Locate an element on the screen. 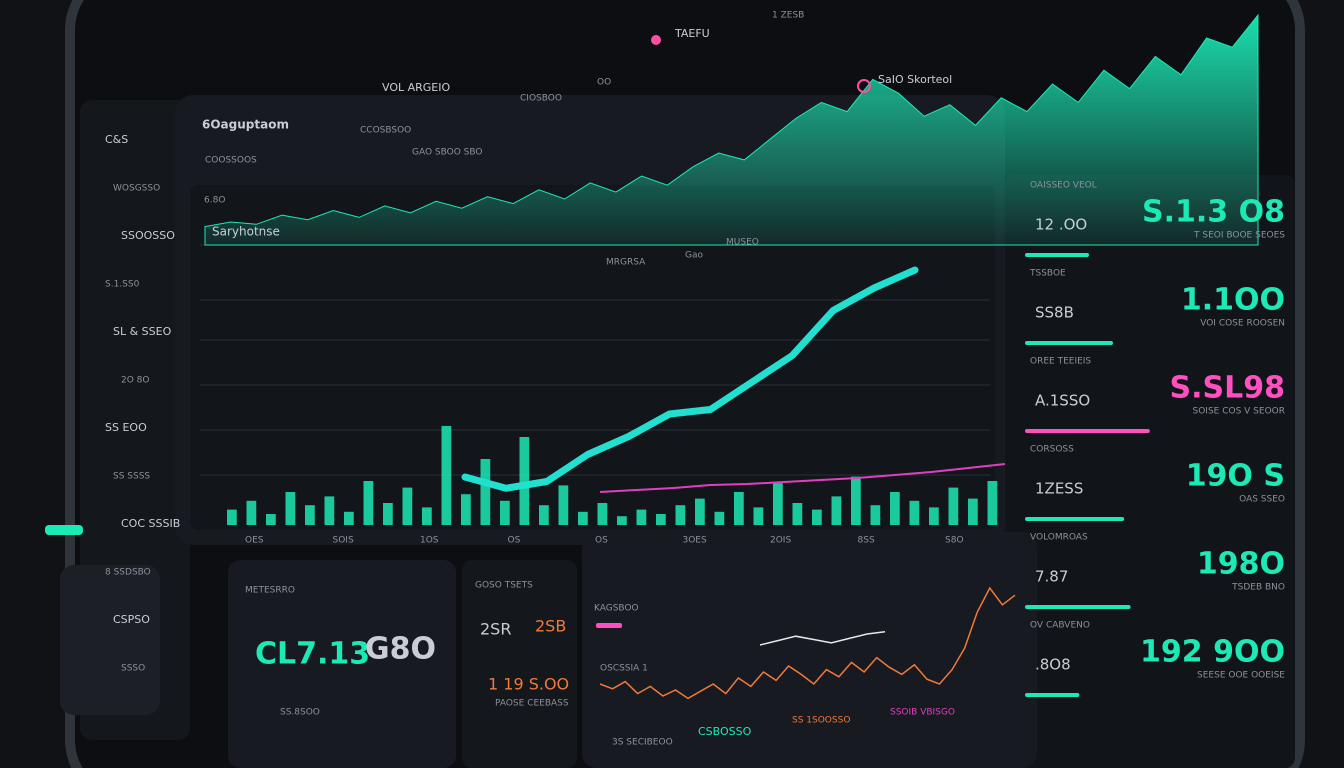  stat-label: OREE TEEIEIS is located at coordinates (1060, 362).